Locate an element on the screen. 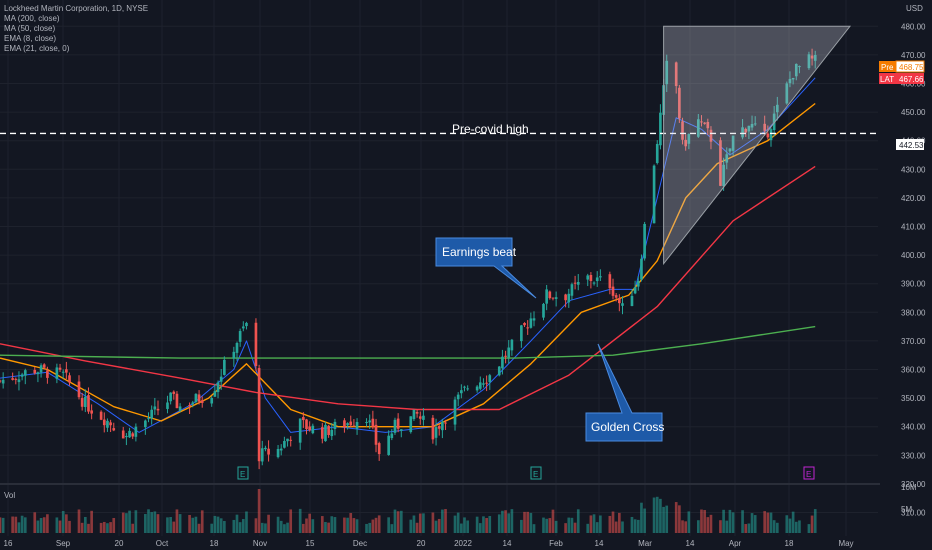 The width and height of the screenshot is (932, 550). pre-price-tag: Pre 468.75 is located at coordinates (902, 66).